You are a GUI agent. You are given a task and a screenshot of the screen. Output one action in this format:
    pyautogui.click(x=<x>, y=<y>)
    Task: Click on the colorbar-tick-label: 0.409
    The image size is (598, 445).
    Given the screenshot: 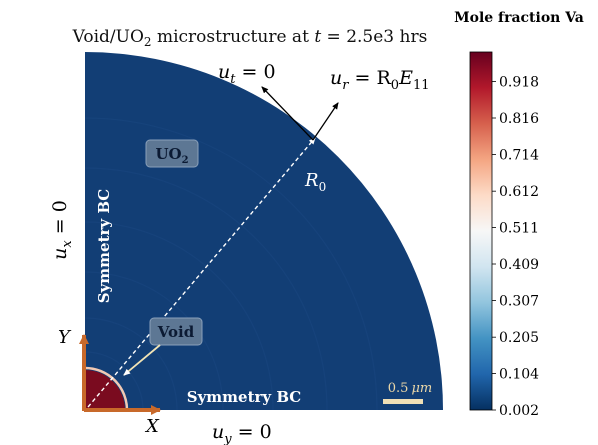 What is the action you would take?
    pyautogui.click(x=519, y=265)
    